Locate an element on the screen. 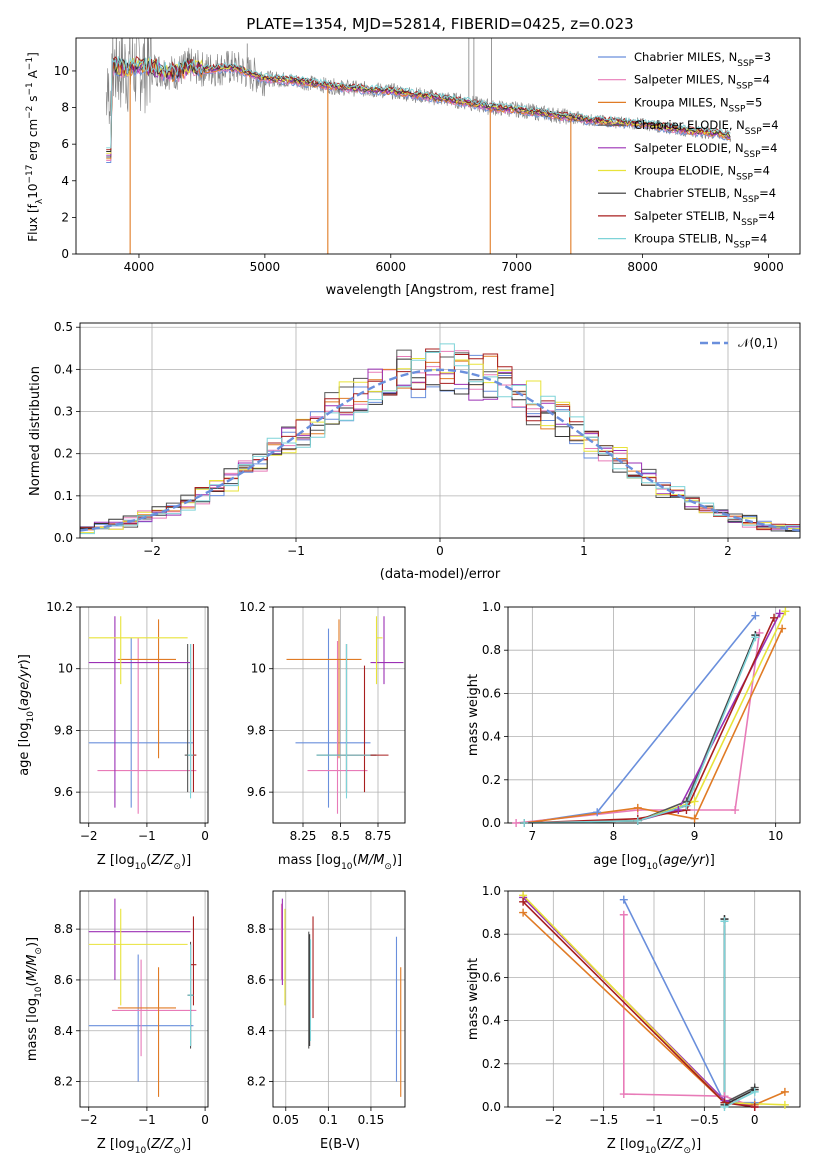  y-axis-label: mass [log10(M/M⊙)] is located at coordinates (34, 999).